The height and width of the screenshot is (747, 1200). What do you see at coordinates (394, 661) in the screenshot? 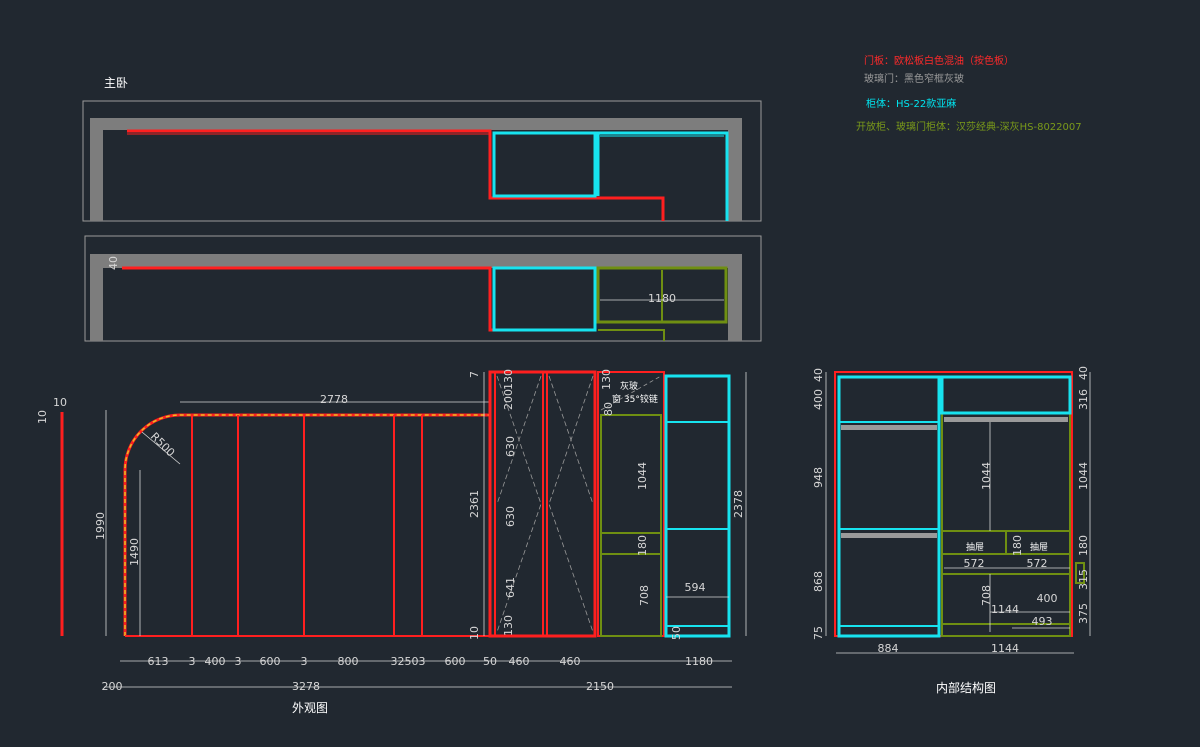
I see `bottom-dim-7: 3` at bounding box center [394, 661].